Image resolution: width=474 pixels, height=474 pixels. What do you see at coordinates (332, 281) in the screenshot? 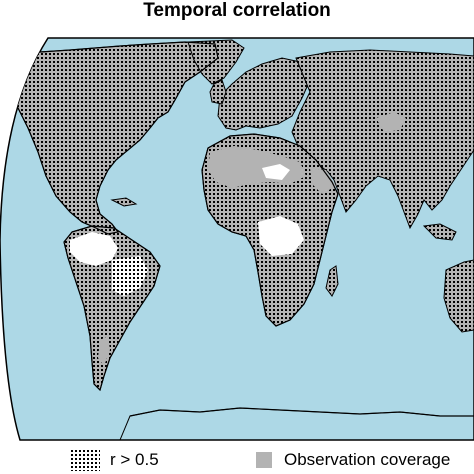
I see `madagascar` at bounding box center [332, 281].